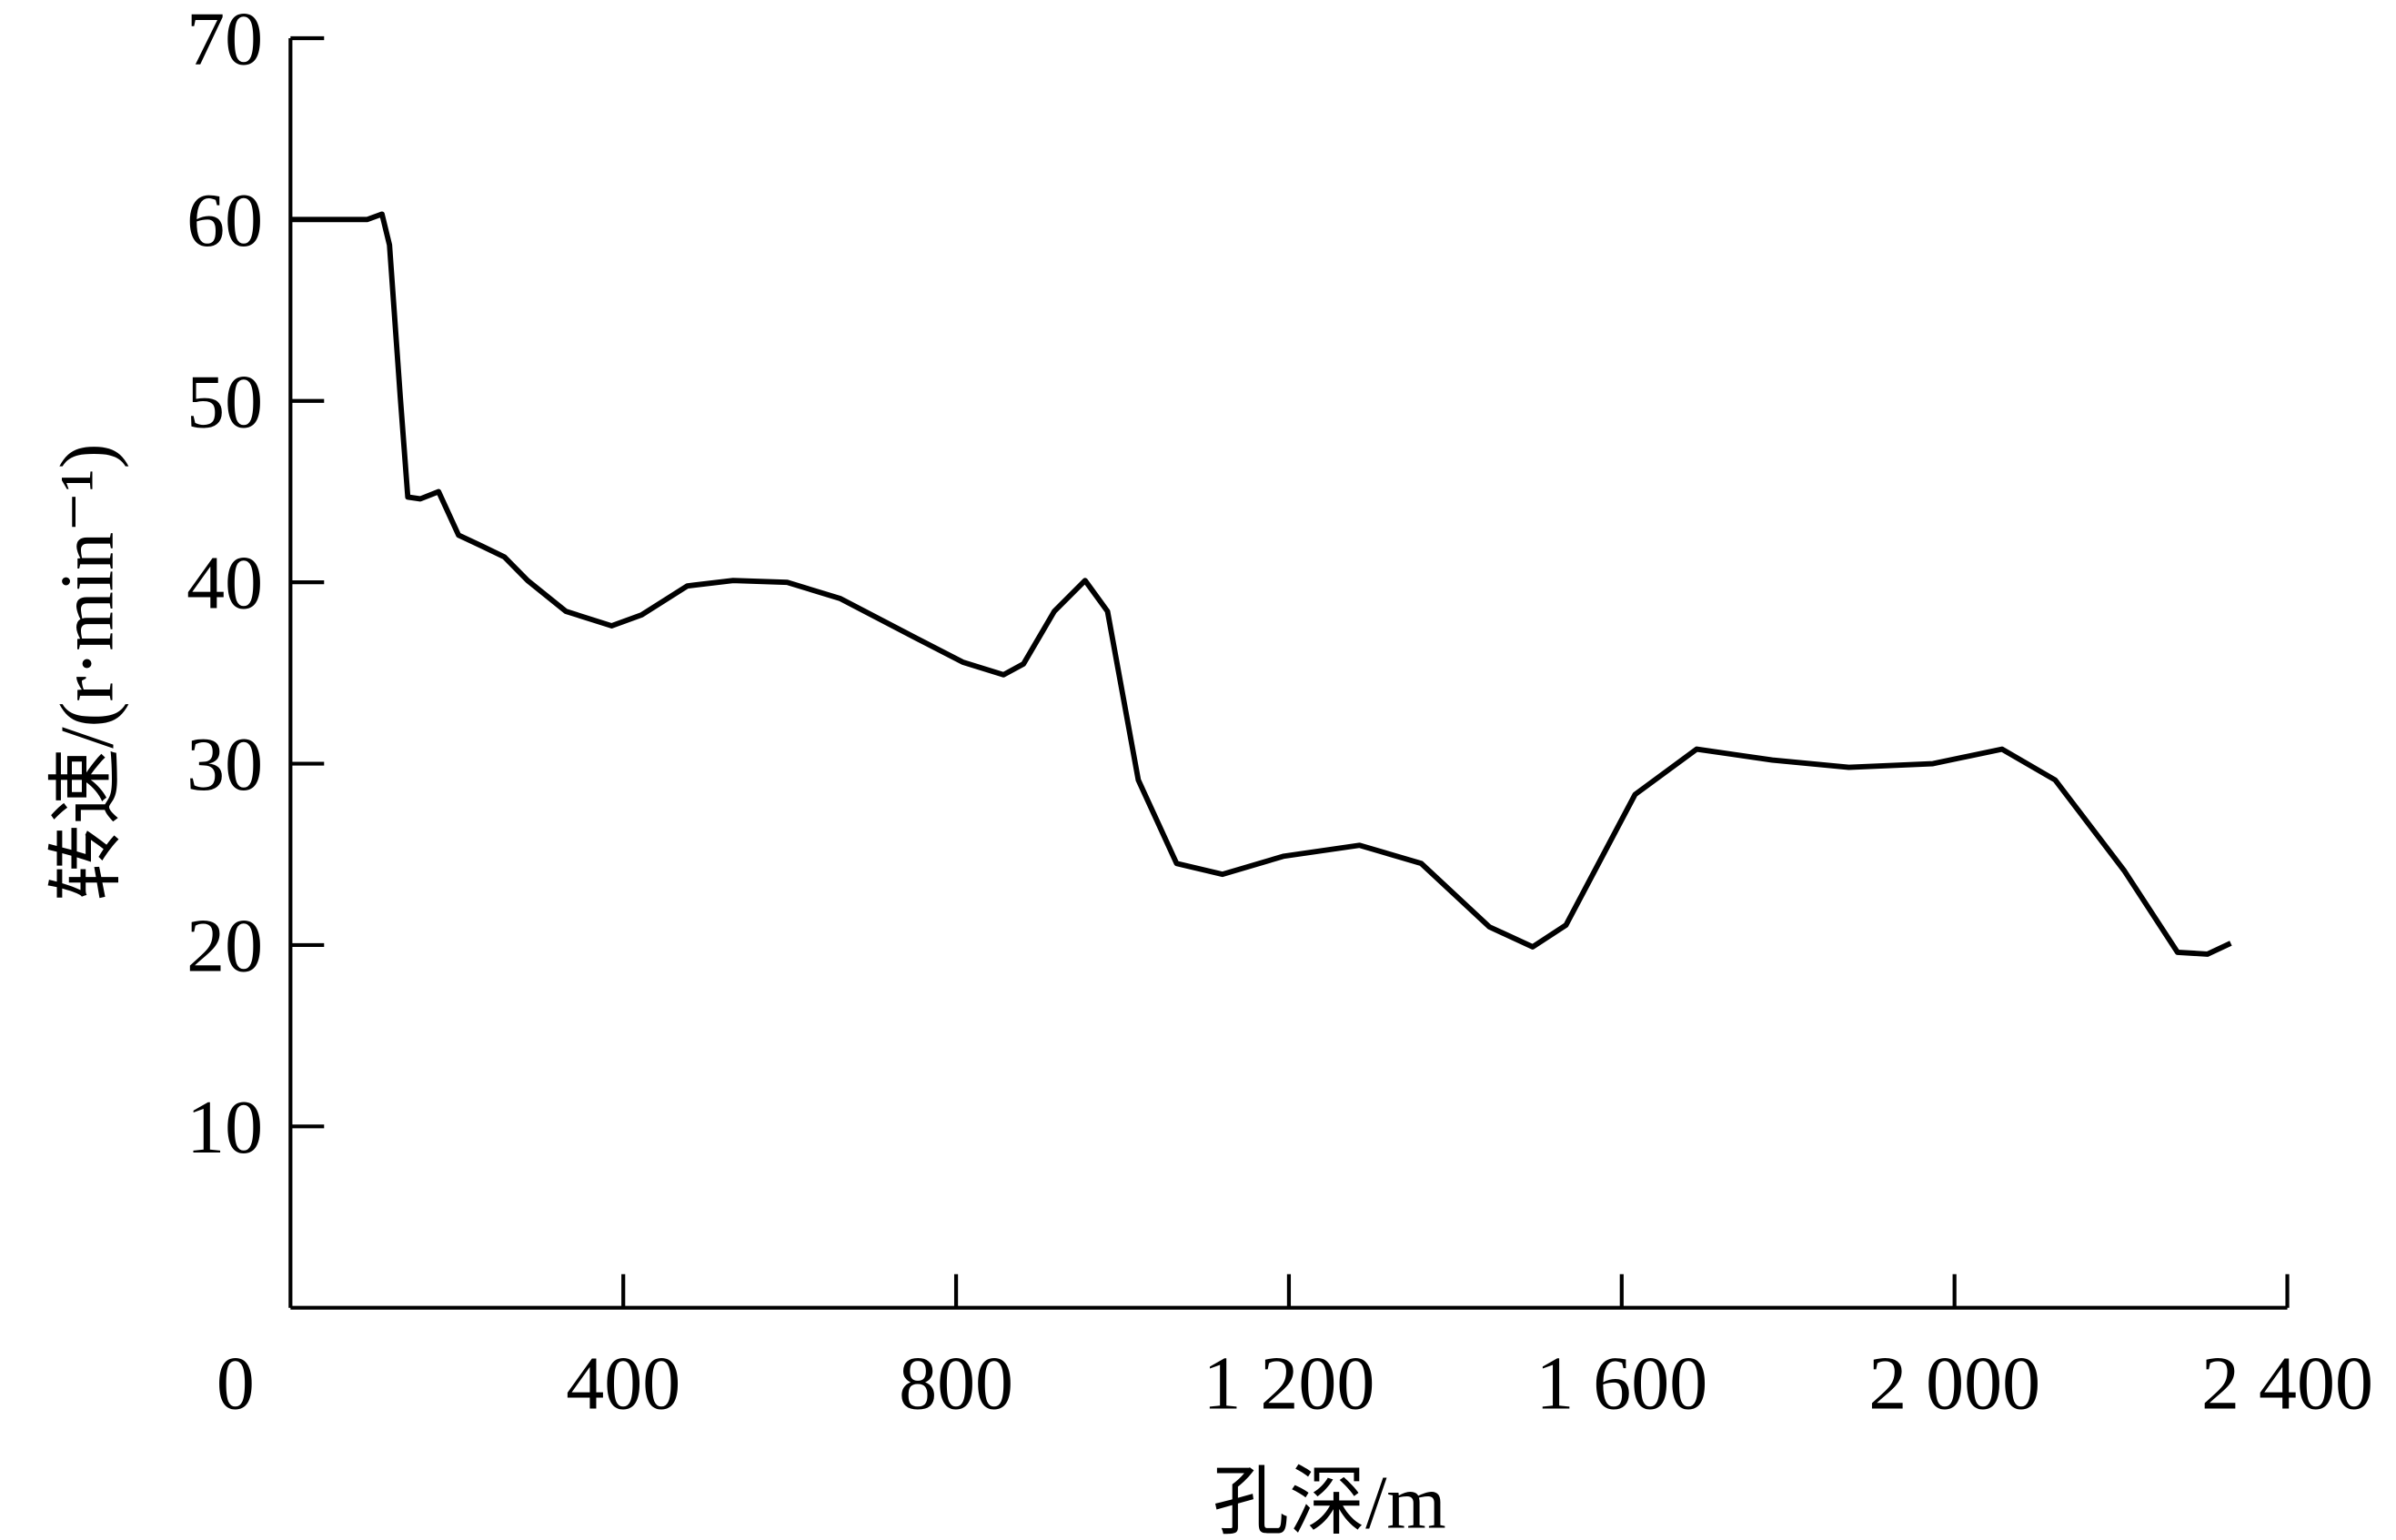 Image resolution: width=2396 pixels, height=1540 pixels. I want to click on y-tick-label: 50, so click(225, 401).